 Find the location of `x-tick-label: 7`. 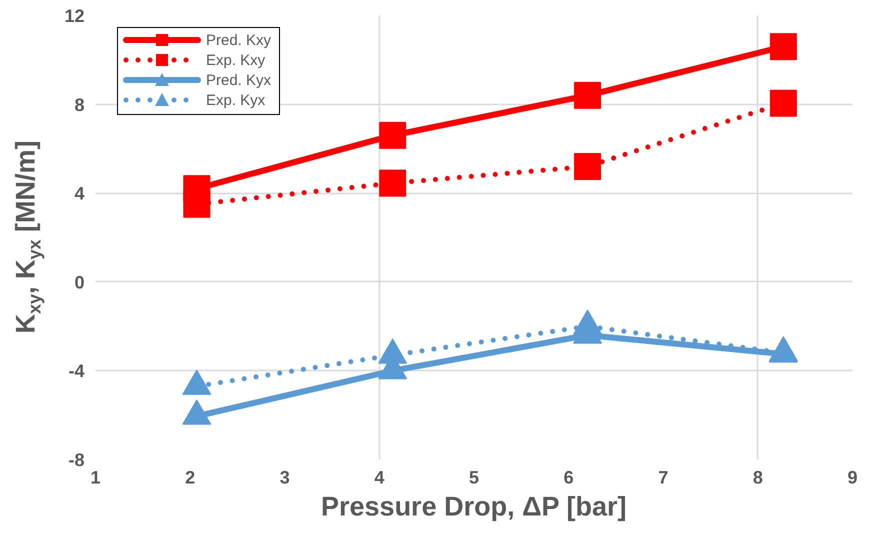

x-tick-label: 7 is located at coordinates (663, 478).